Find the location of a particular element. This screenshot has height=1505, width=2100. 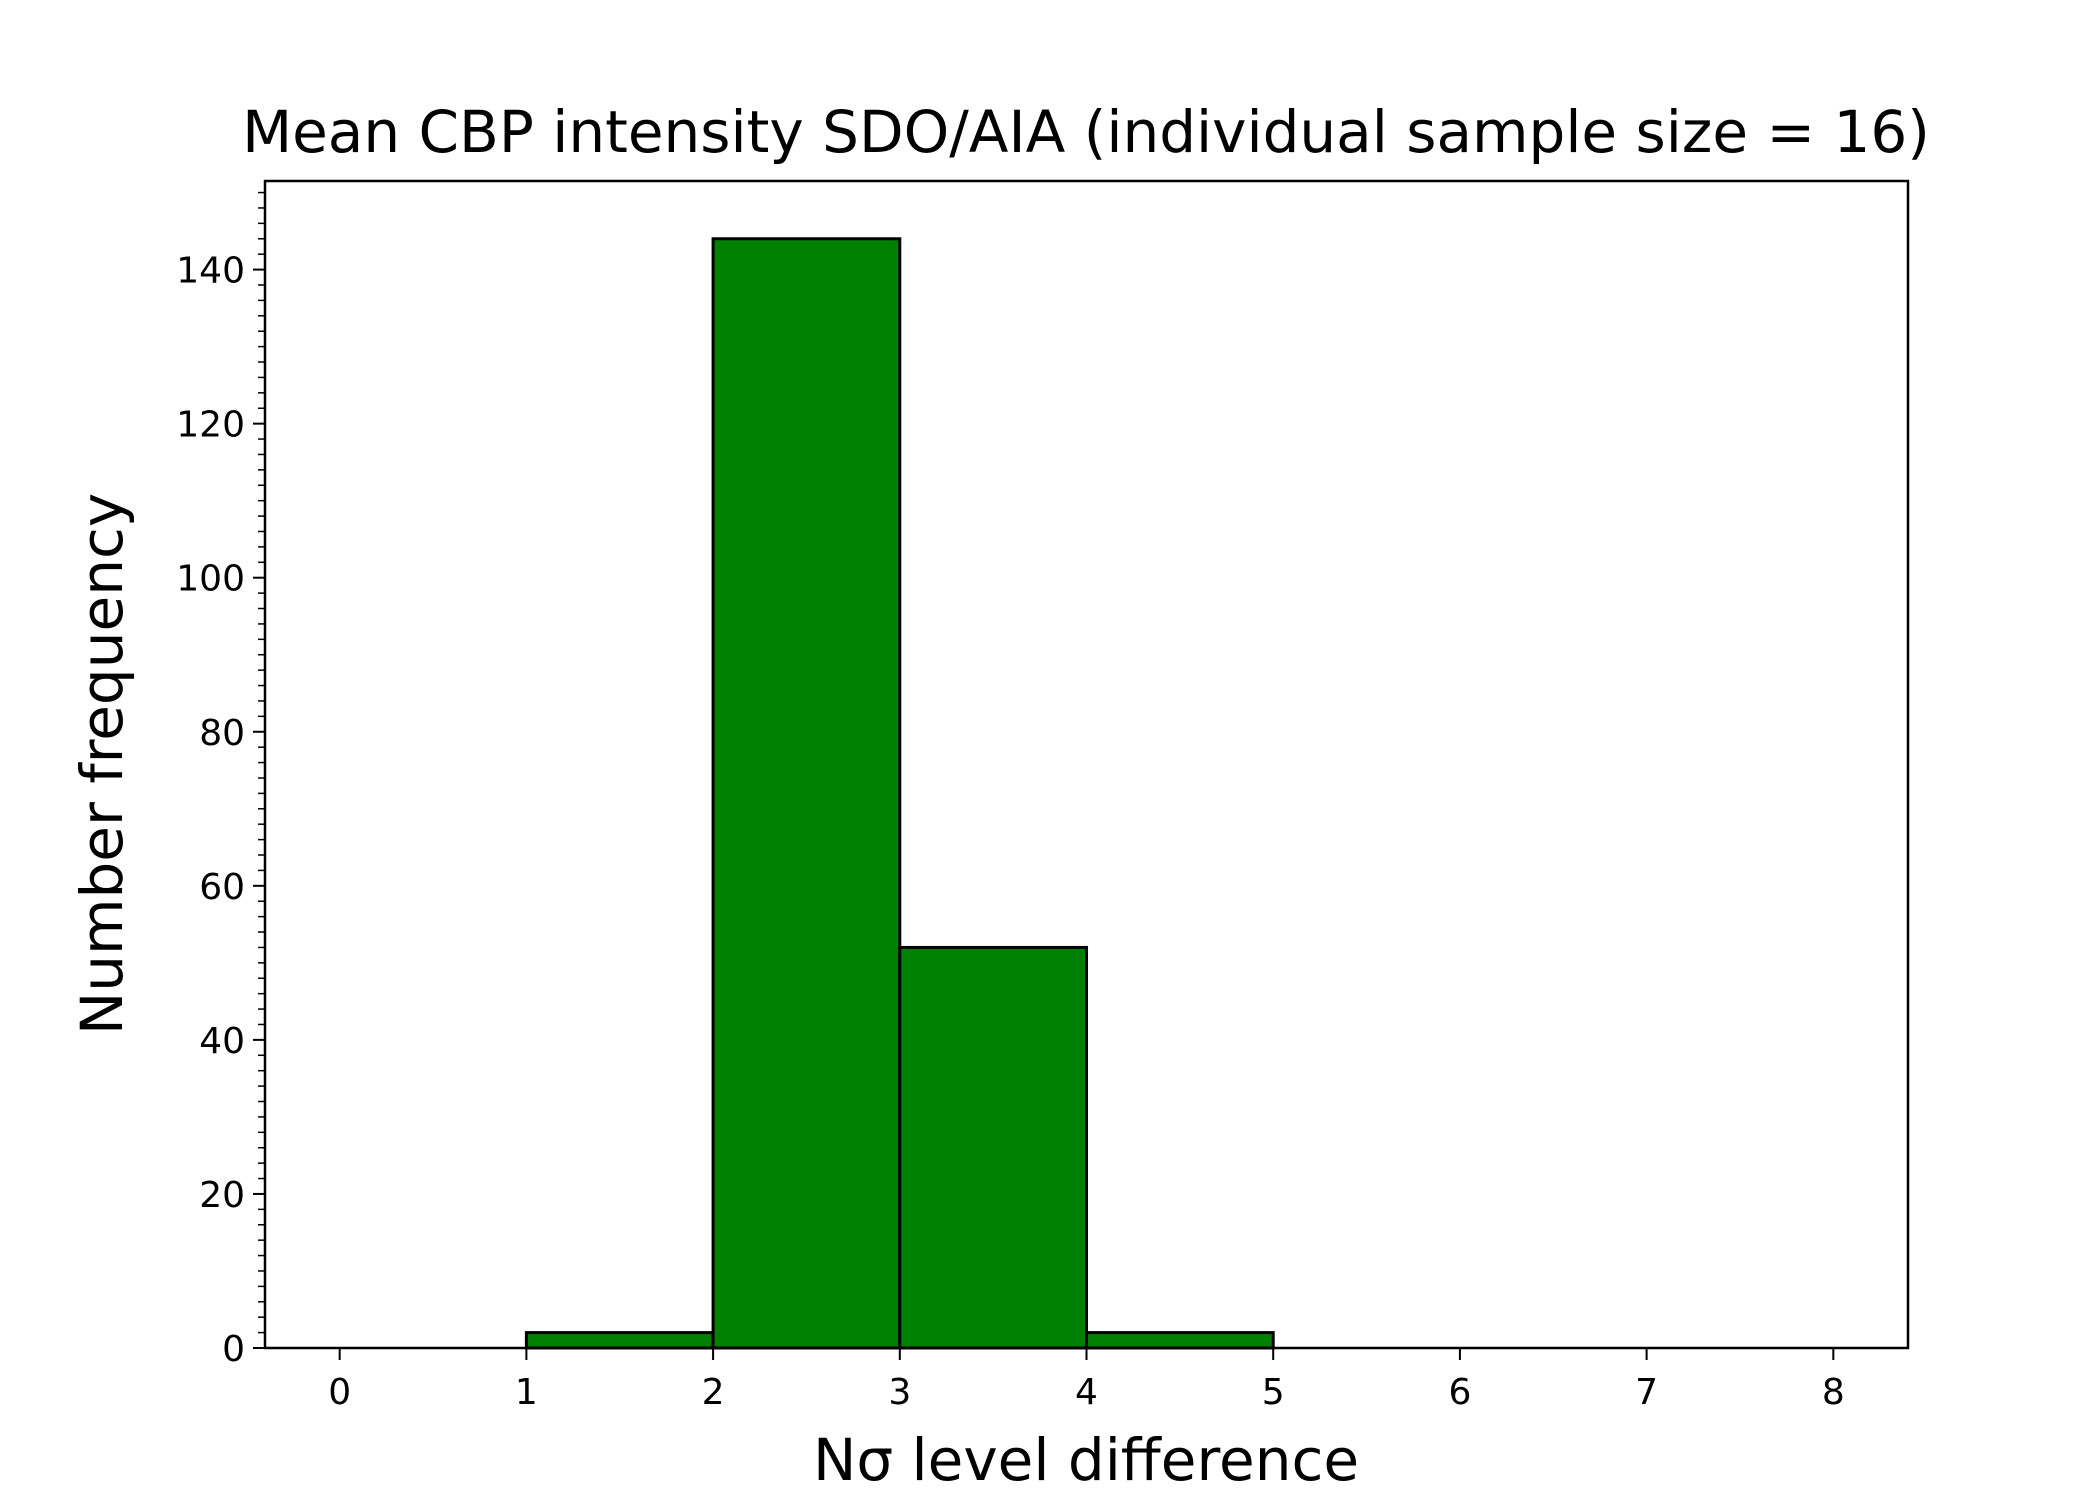

x-tick-label: 7 is located at coordinates (1646, 1392).